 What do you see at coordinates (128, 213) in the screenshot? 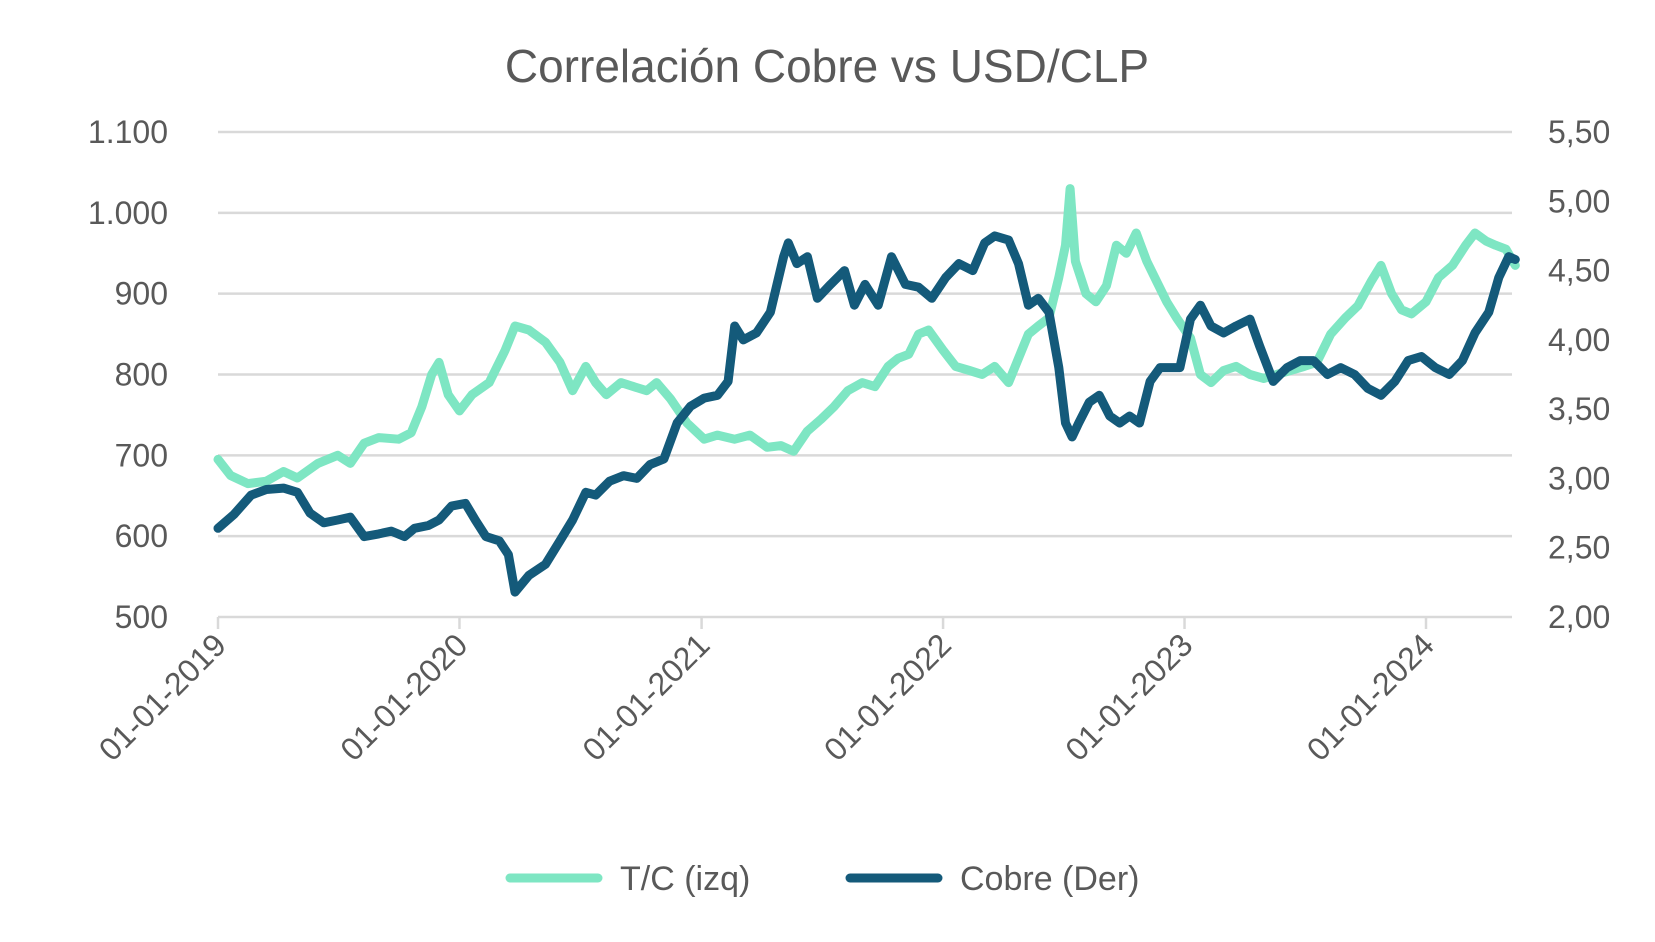
I see `y-left-tick-label: 1.000` at bounding box center [128, 213].